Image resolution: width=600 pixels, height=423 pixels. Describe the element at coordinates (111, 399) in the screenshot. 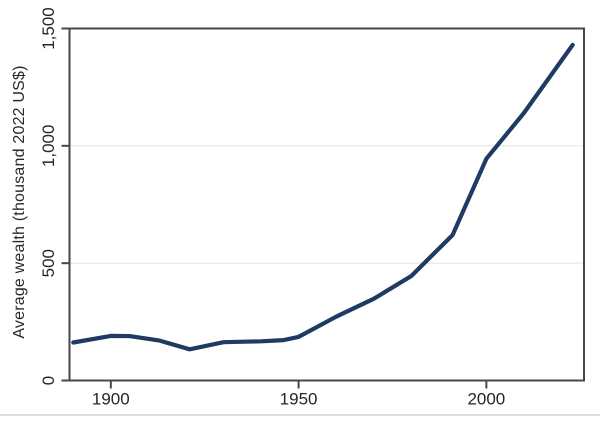

I see `x-tick-label: 1900` at that location.